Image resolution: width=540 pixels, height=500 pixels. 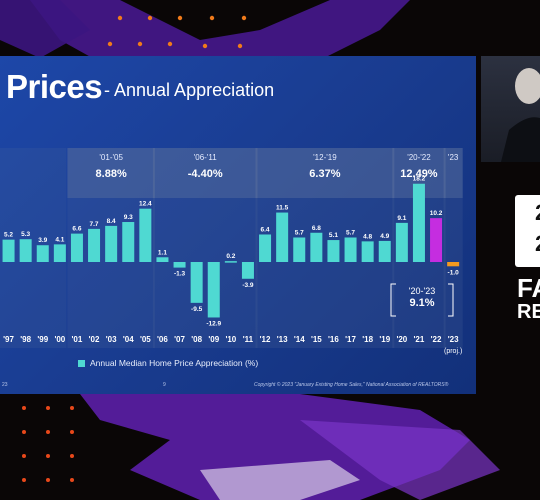 What do you see at coordinates (145, 339) in the screenshot?
I see `tick-label: '05` at bounding box center [145, 339].